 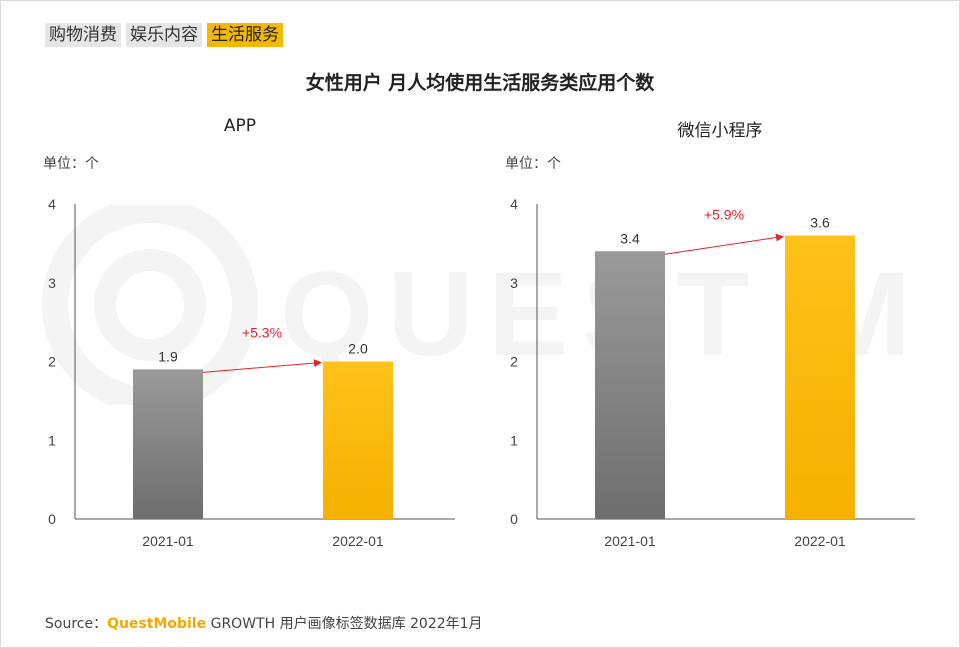 I want to click on tab-life-services: 生活服务, so click(x=245, y=35).